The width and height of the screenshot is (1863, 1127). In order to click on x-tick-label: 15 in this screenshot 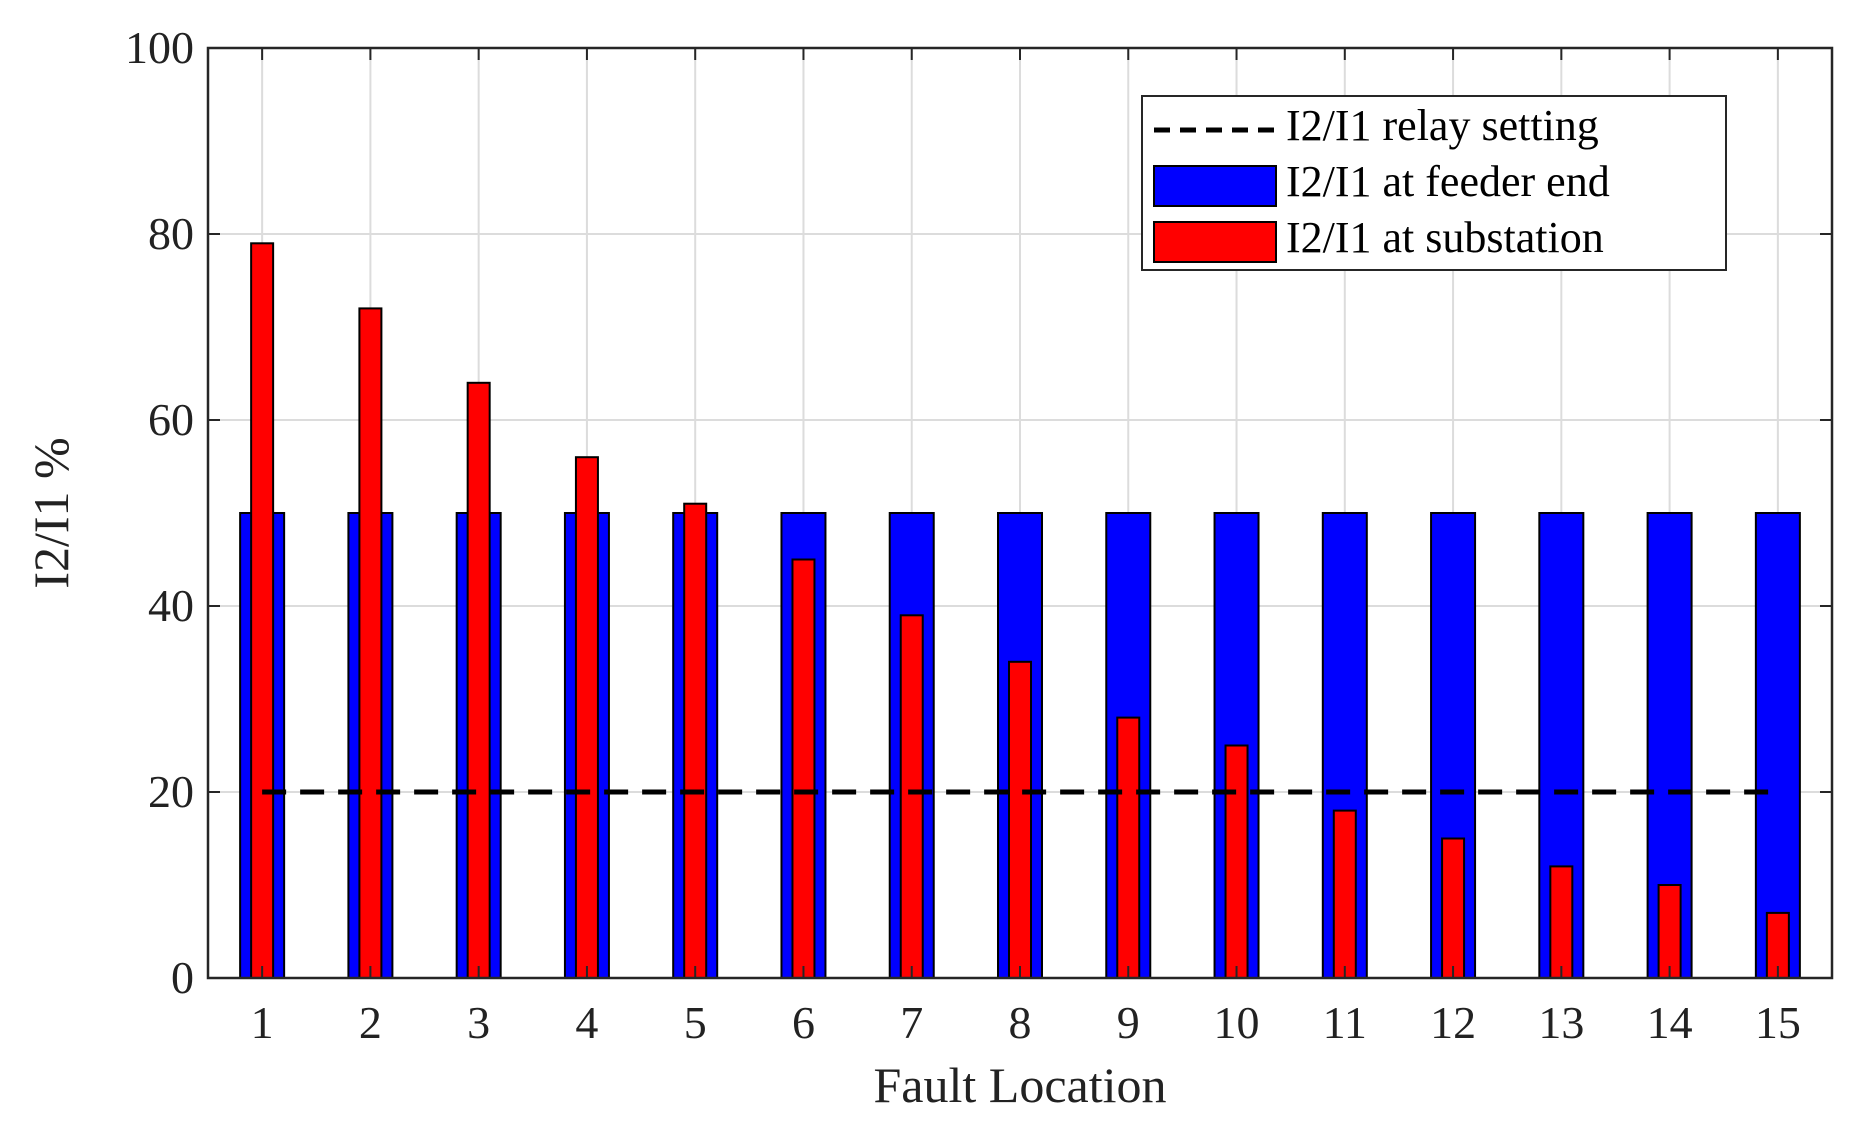, I will do `click(1778, 1022)`.